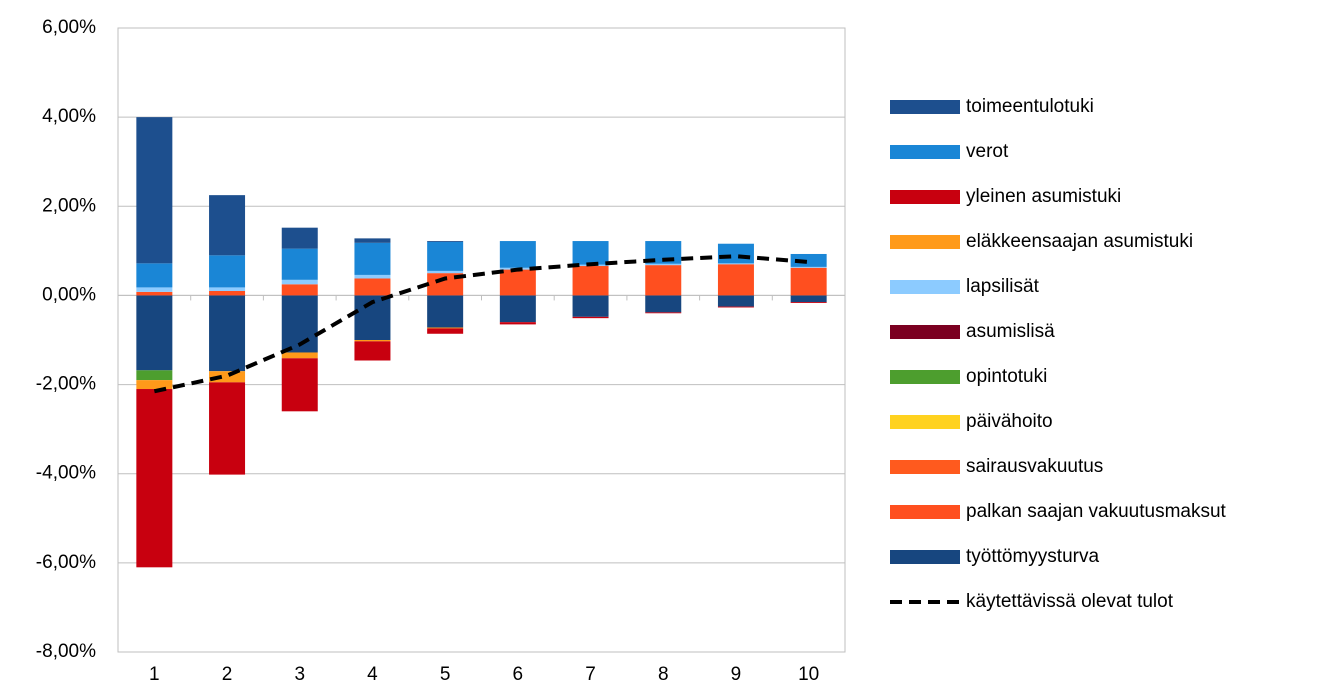 The image size is (1335, 700). What do you see at coordinates (66, 473) in the screenshot?
I see `y-tick-label: -4,00%` at bounding box center [66, 473].